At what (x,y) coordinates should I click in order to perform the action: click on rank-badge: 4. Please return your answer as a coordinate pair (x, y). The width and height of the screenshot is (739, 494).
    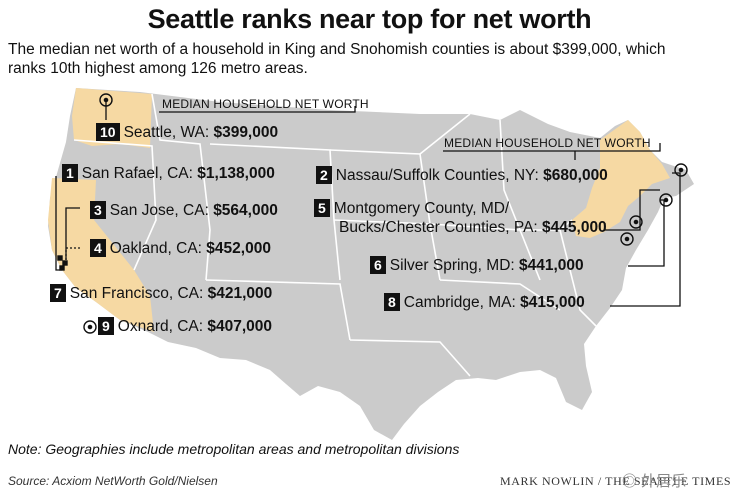
    Looking at the image, I should click on (98, 248).